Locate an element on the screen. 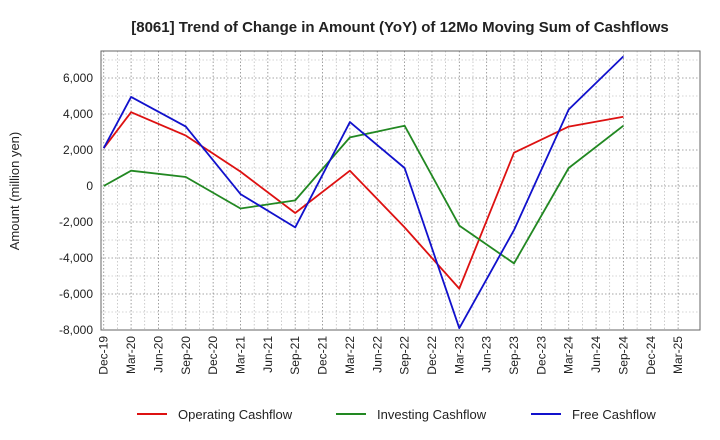 Image resolution: width=720 pixels, height=440 pixels. x-tick-label: Dec-19 is located at coordinates (104, 355).